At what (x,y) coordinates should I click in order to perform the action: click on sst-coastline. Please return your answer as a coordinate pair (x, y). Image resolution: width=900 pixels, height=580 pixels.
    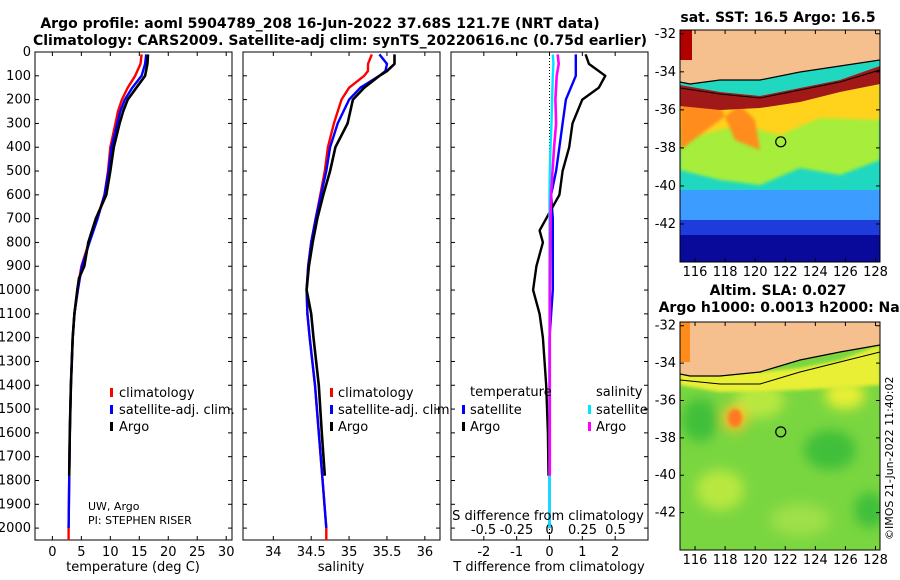
    Looking at the image, I should click on (780, 72).